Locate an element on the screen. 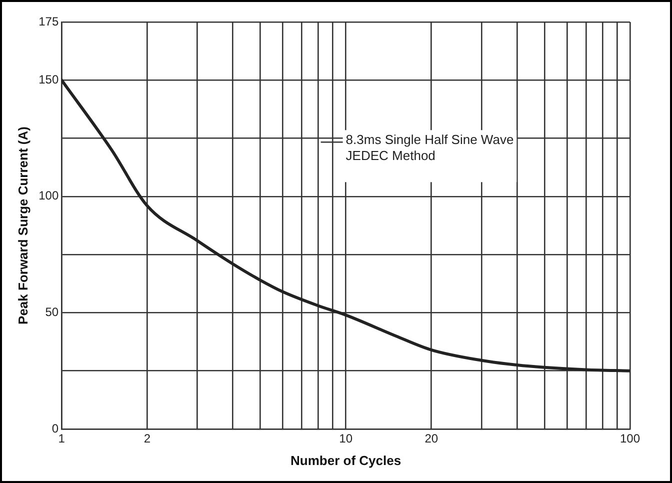 The width and height of the screenshot is (672, 483). annotation: 8.3ms Single Half Sine Wave JEDEC Method is located at coordinates (430, 148).